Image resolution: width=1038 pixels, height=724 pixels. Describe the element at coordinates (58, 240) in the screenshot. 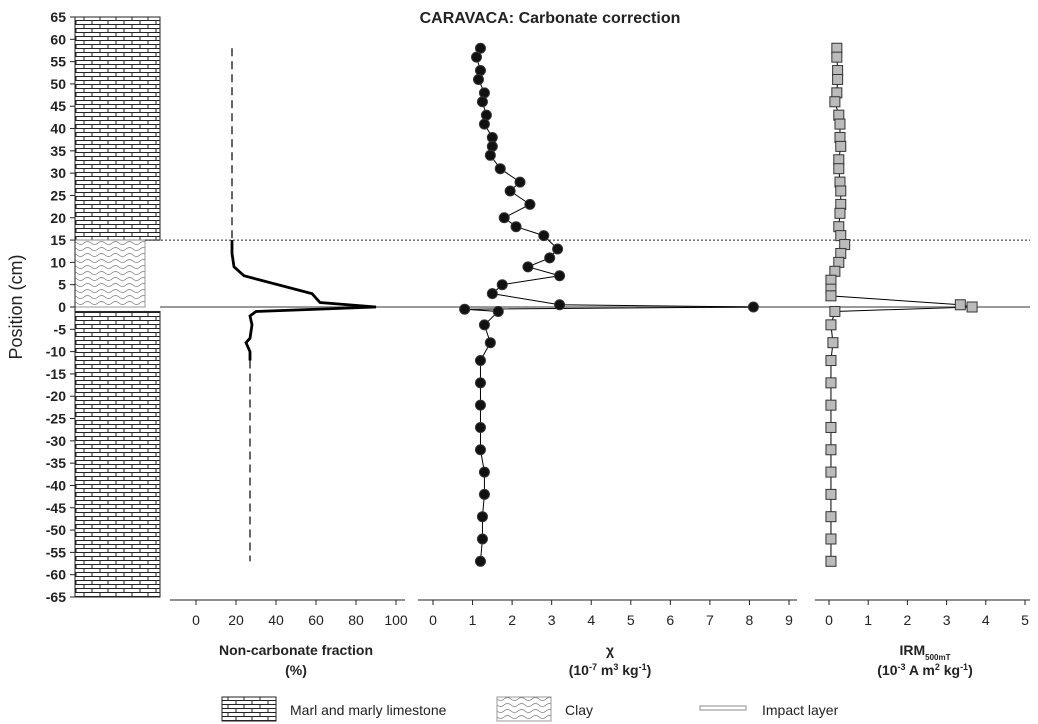

I see `y-tick-label: 15` at that location.